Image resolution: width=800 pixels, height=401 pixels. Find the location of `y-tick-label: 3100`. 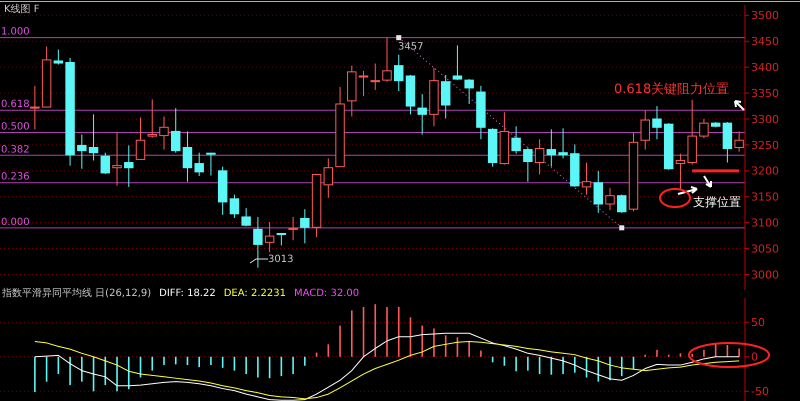

y-tick-label: 3100 is located at coordinates (765, 223).